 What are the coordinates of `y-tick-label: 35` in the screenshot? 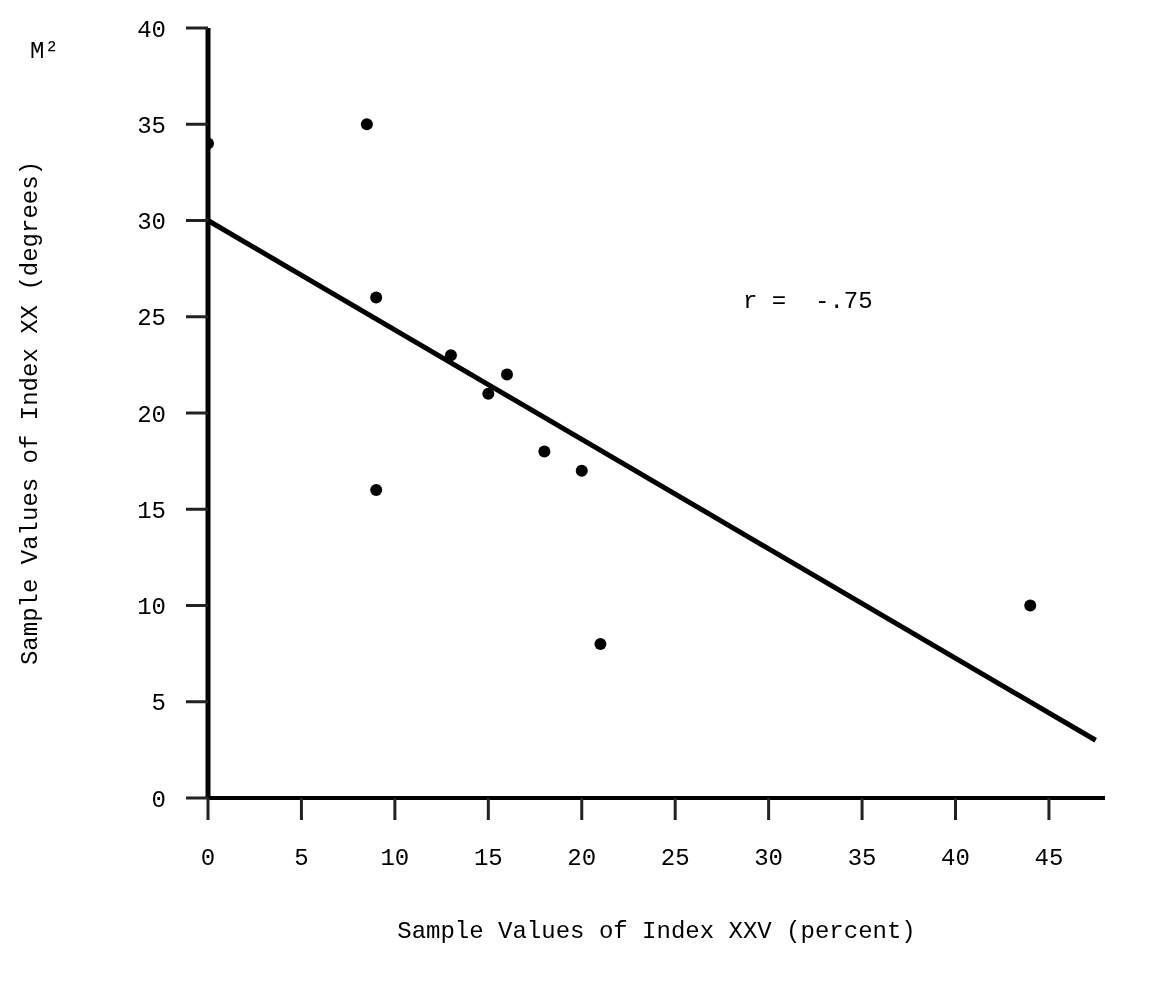 It's located at (151, 126).